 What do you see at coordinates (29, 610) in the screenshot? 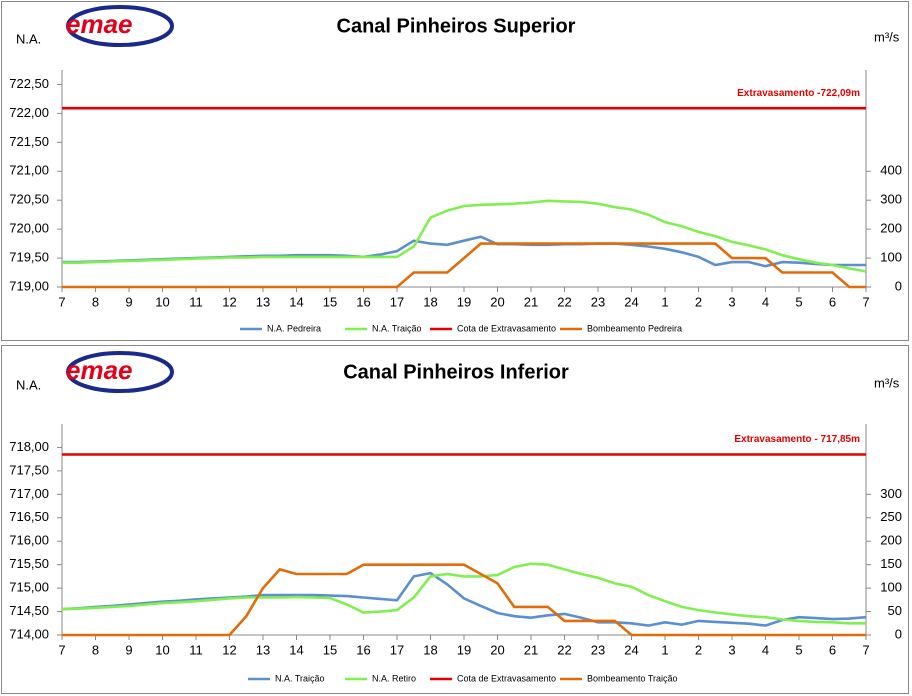
I see `y-tick-label: 714,50` at bounding box center [29, 610].